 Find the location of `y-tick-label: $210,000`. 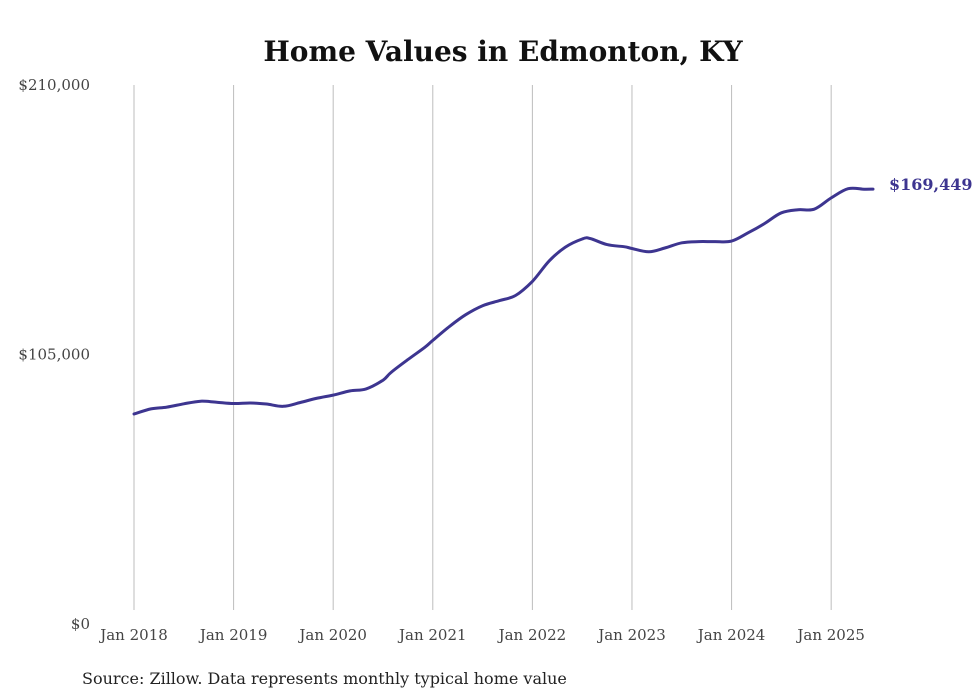

y-tick-label: $210,000 is located at coordinates (54, 85).